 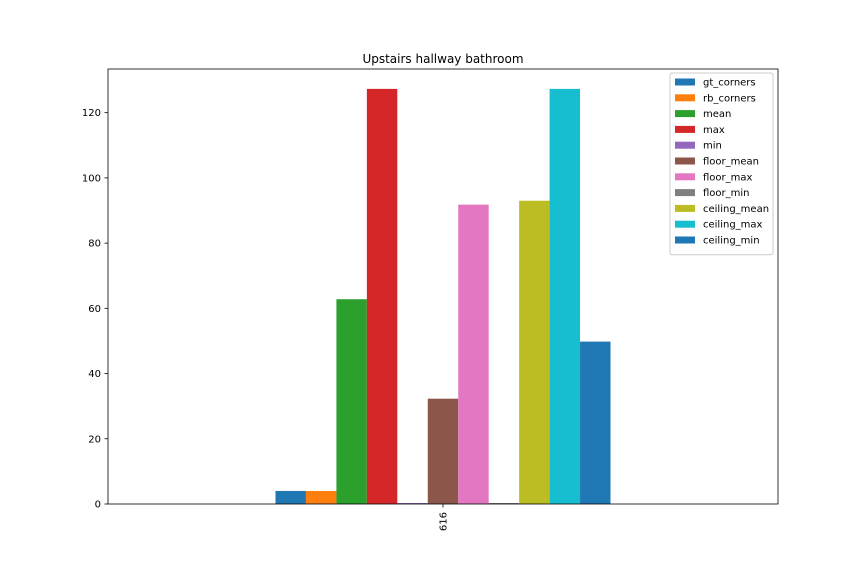 What do you see at coordinates (290, 497) in the screenshot?
I see `bar-gt_corners` at bounding box center [290, 497].